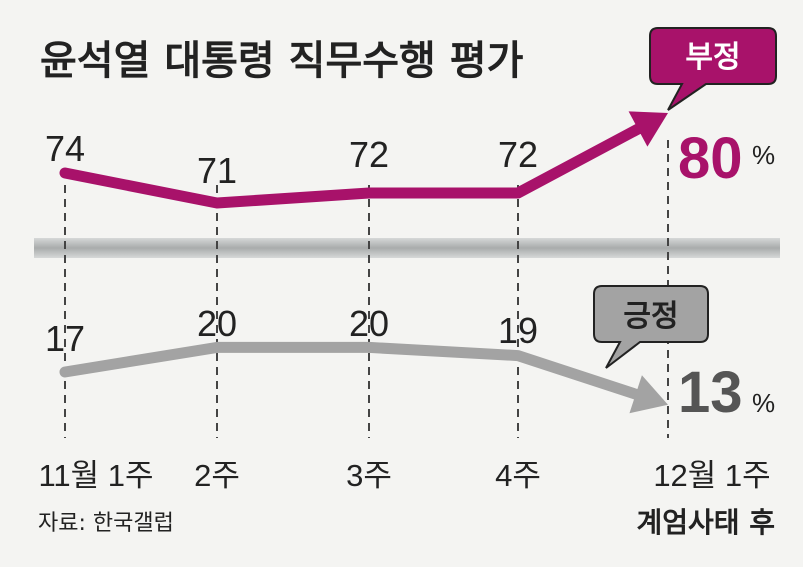  Describe the element at coordinates (648, 129) in the screenshot. I see `negative-arrowhead` at that location.